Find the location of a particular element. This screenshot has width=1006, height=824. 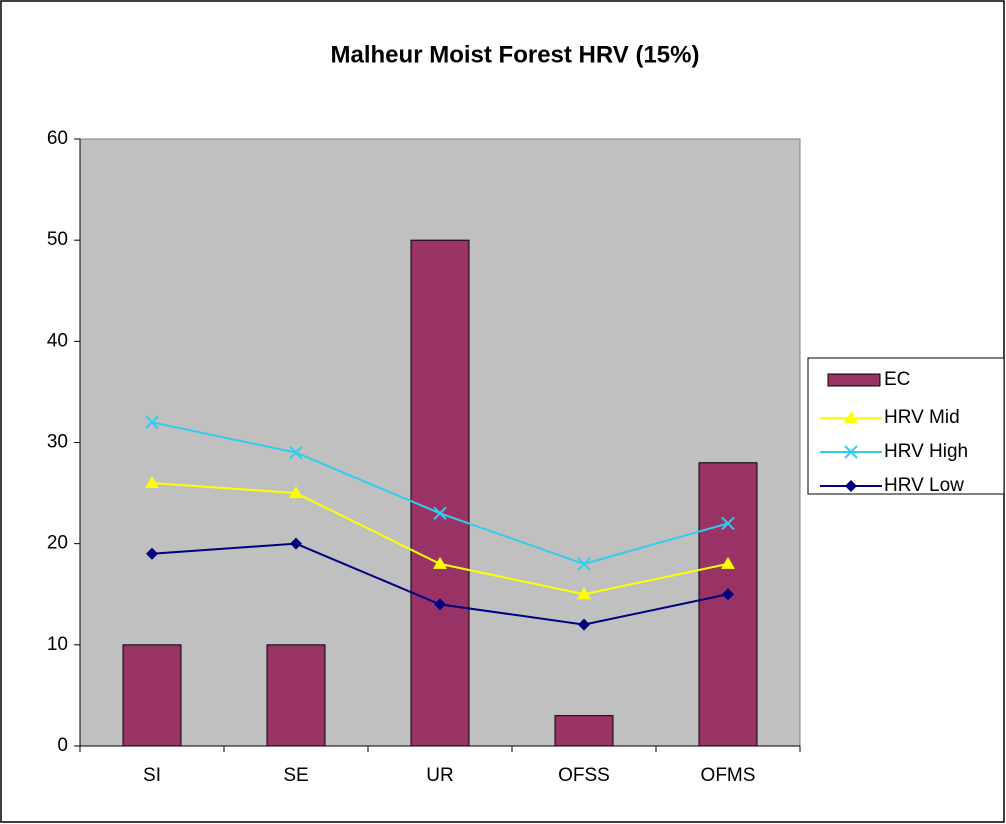

legend-label: HRV Mid is located at coordinates (922, 417).